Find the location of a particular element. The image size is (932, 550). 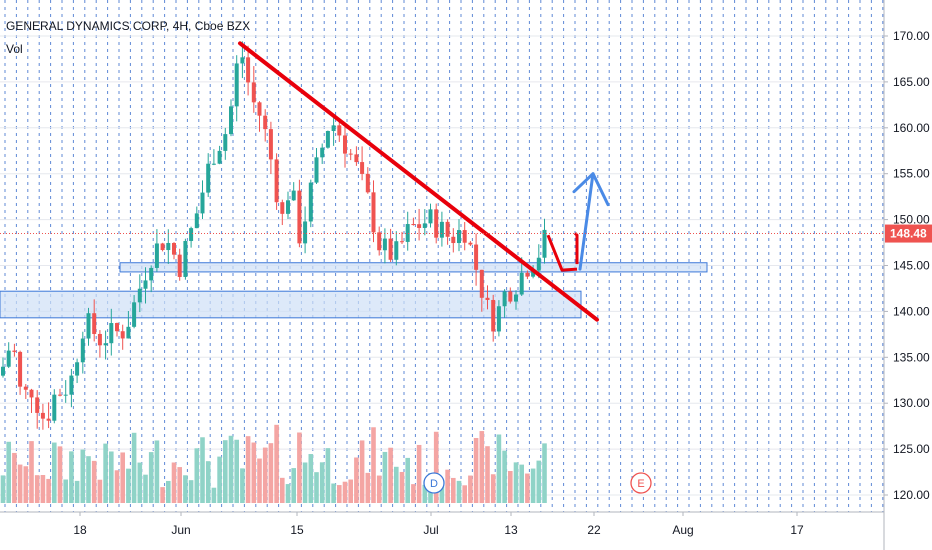

x-tick-label: 18 is located at coordinates (80, 530).